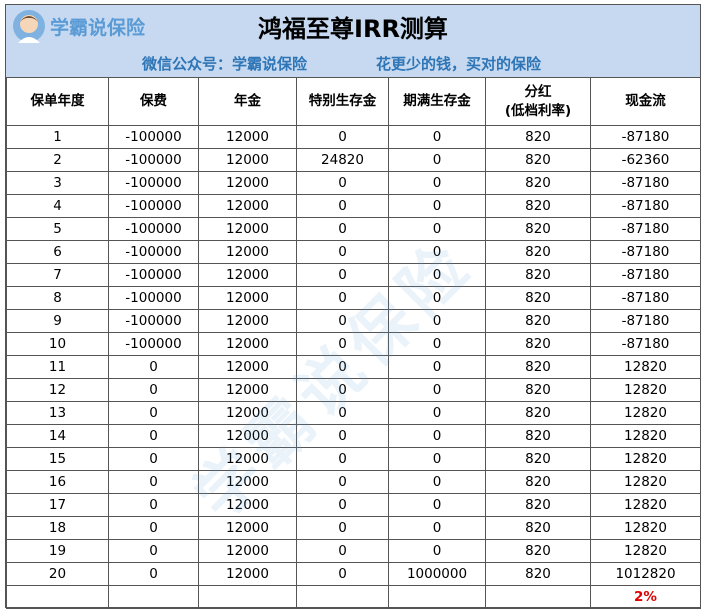 This screenshot has width=707, height=614. I want to click on table-row: 2 -100000 12000 24820 0 820 -62360, so click(353, 160).